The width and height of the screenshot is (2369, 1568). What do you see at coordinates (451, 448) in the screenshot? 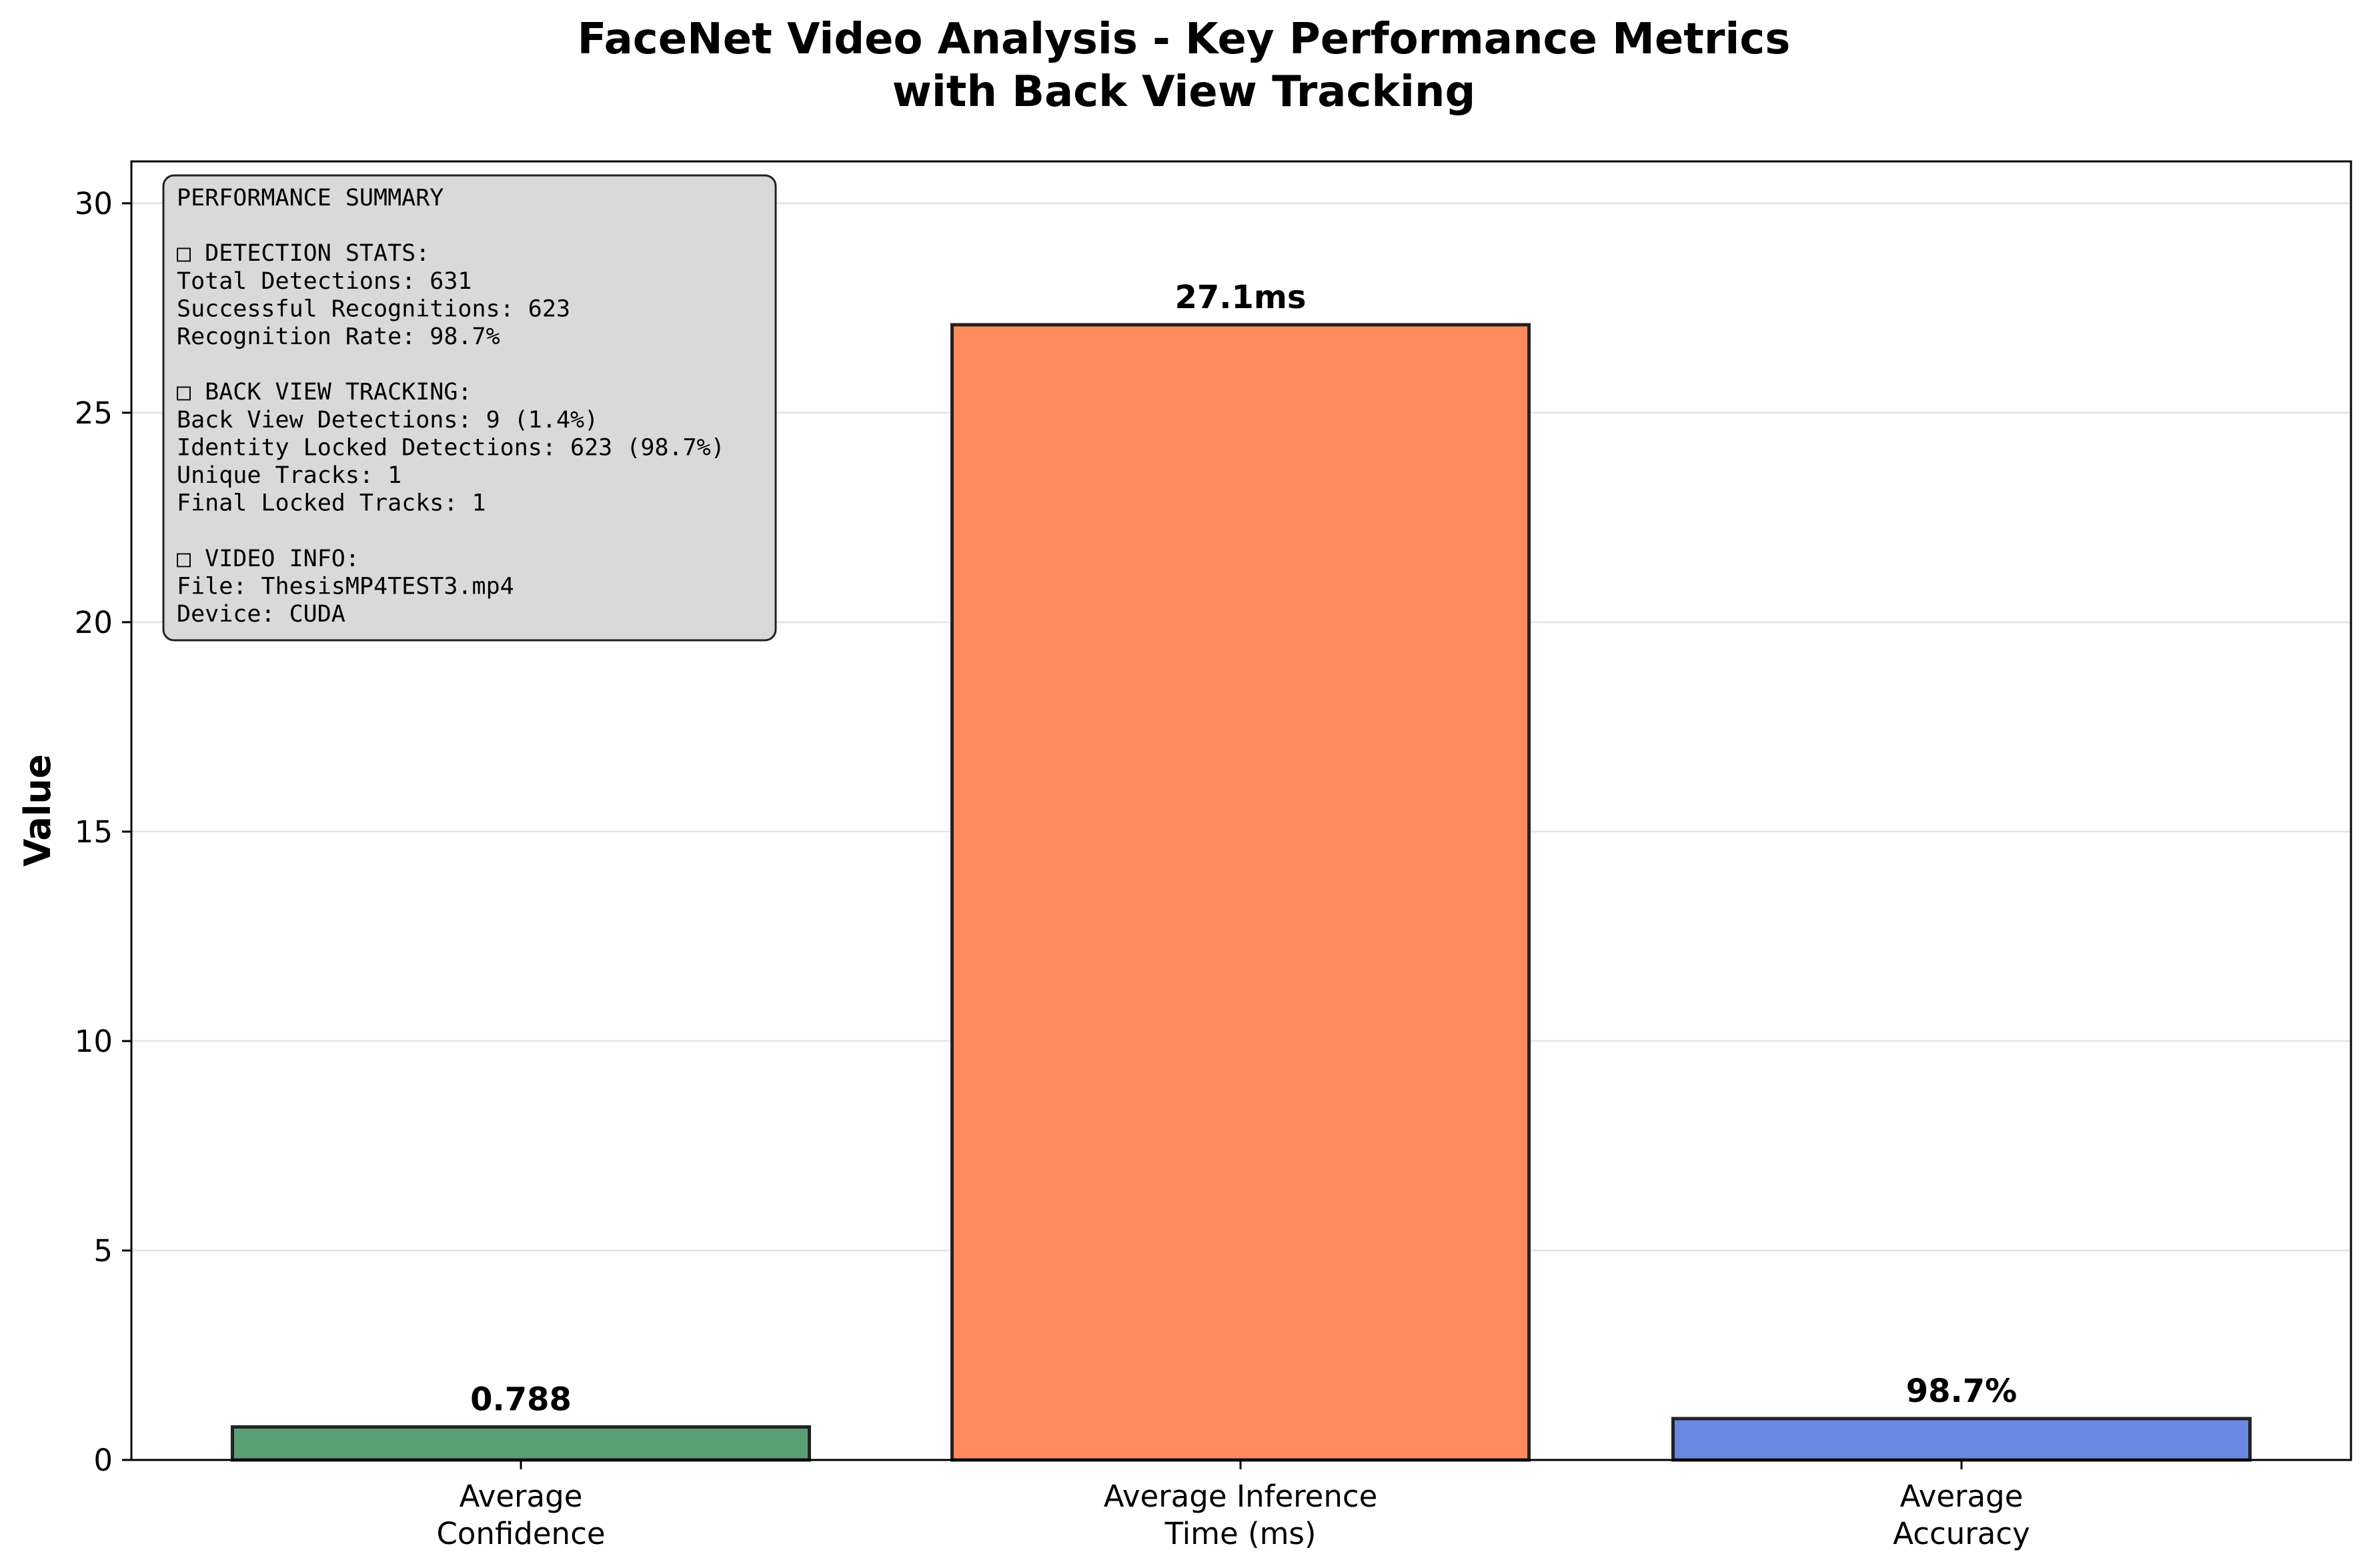
I see `summary-line: Identity Locked Detections: 623 (98.7%)` at bounding box center [451, 448].